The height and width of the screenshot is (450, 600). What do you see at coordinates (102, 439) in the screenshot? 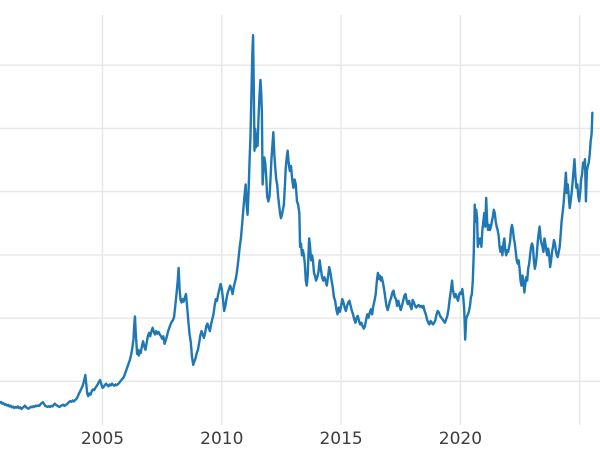
I see `x-tick-label-2005: 2005` at bounding box center [102, 439].